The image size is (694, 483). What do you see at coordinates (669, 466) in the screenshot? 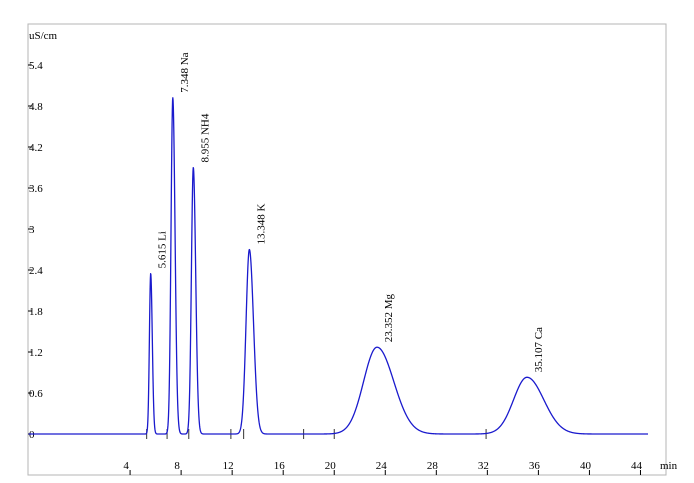
I see `x-axis-label: min` at bounding box center [669, 466].